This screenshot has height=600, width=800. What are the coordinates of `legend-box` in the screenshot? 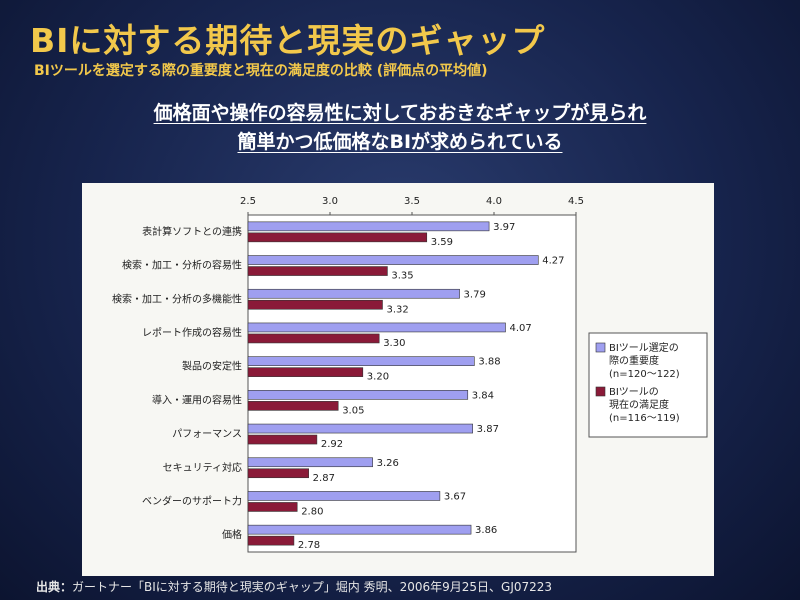 It's located at (648, 385).